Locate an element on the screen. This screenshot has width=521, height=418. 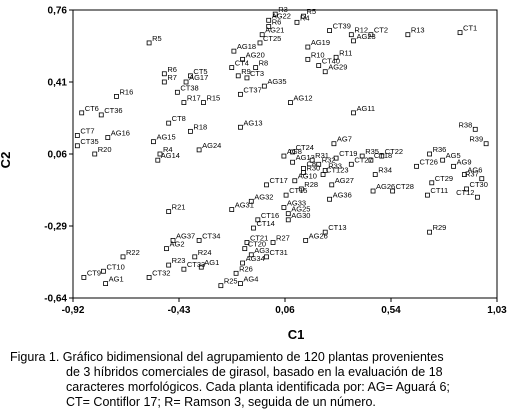
data-point-label: R36 is located at coordinates (440, 149).